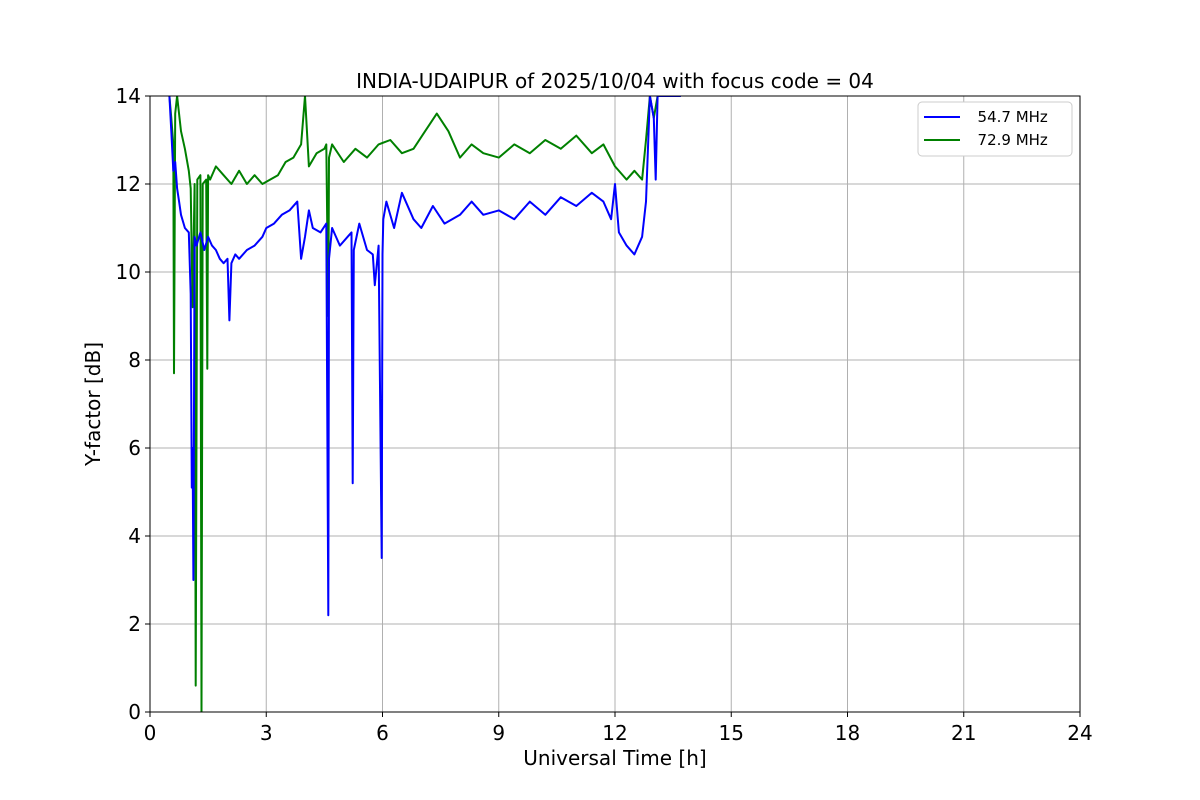 This screenshot has width=1200, height=800. Describe the element at coordinates (963, 733) in the screenshot. I see `x-tick-label: 21` at that location.